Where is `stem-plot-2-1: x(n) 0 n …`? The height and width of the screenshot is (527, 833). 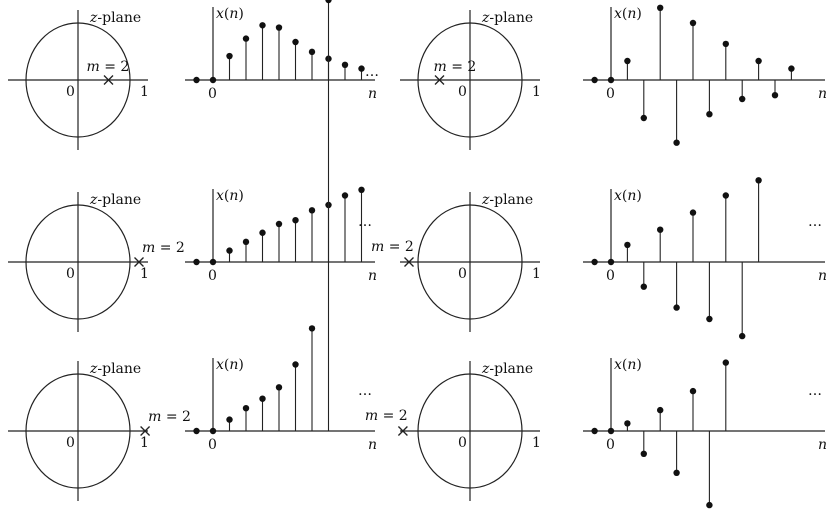
stem-plot-2-1: x(n) 0 n … is located at coordinates (281, 235).